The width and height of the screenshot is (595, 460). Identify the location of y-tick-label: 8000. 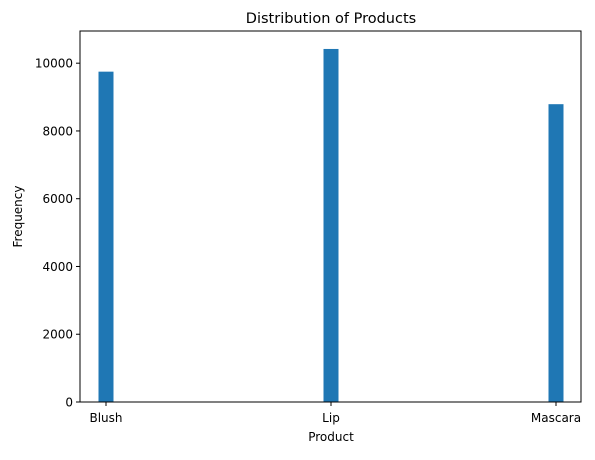
(57, 131).